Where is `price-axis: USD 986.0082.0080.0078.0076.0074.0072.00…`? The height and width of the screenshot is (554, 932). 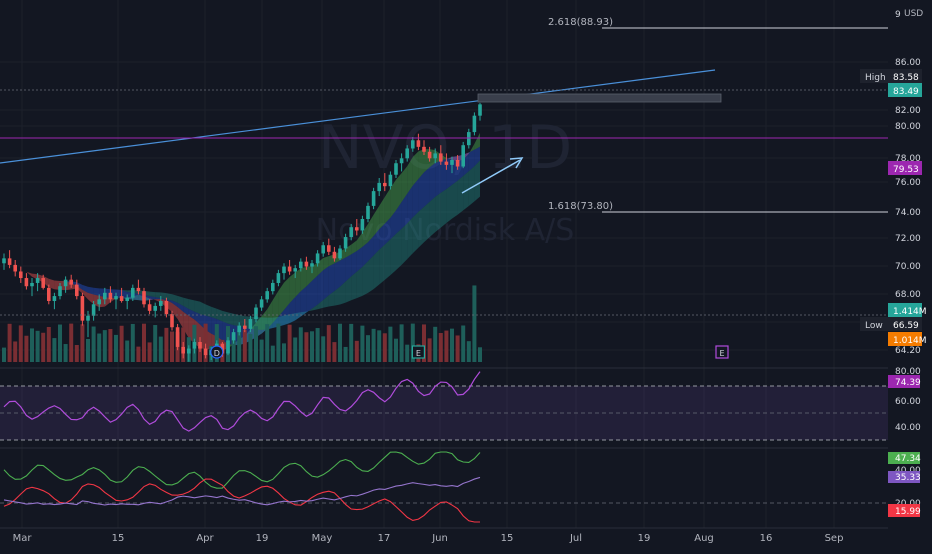
price-axis: USD 986.0082.0080.0078.0076.0074.0072.00… is located at coordinates (896, 275).